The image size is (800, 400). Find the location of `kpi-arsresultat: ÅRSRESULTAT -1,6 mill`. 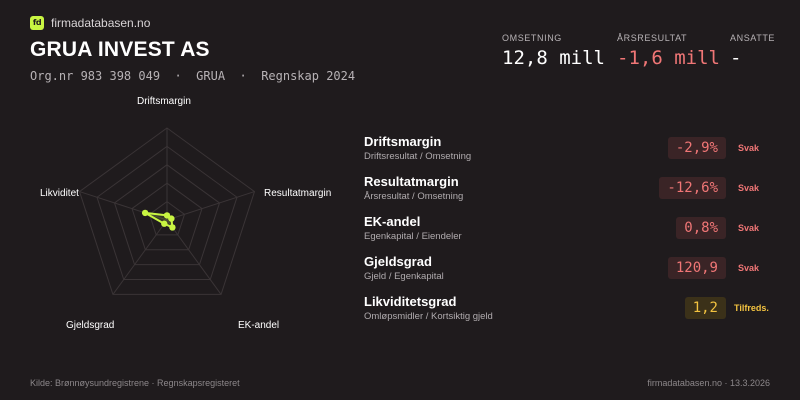

kpi-arsresultat: ÅRSRESULTAT -1,6 mill is located at coordinates (668, 51).